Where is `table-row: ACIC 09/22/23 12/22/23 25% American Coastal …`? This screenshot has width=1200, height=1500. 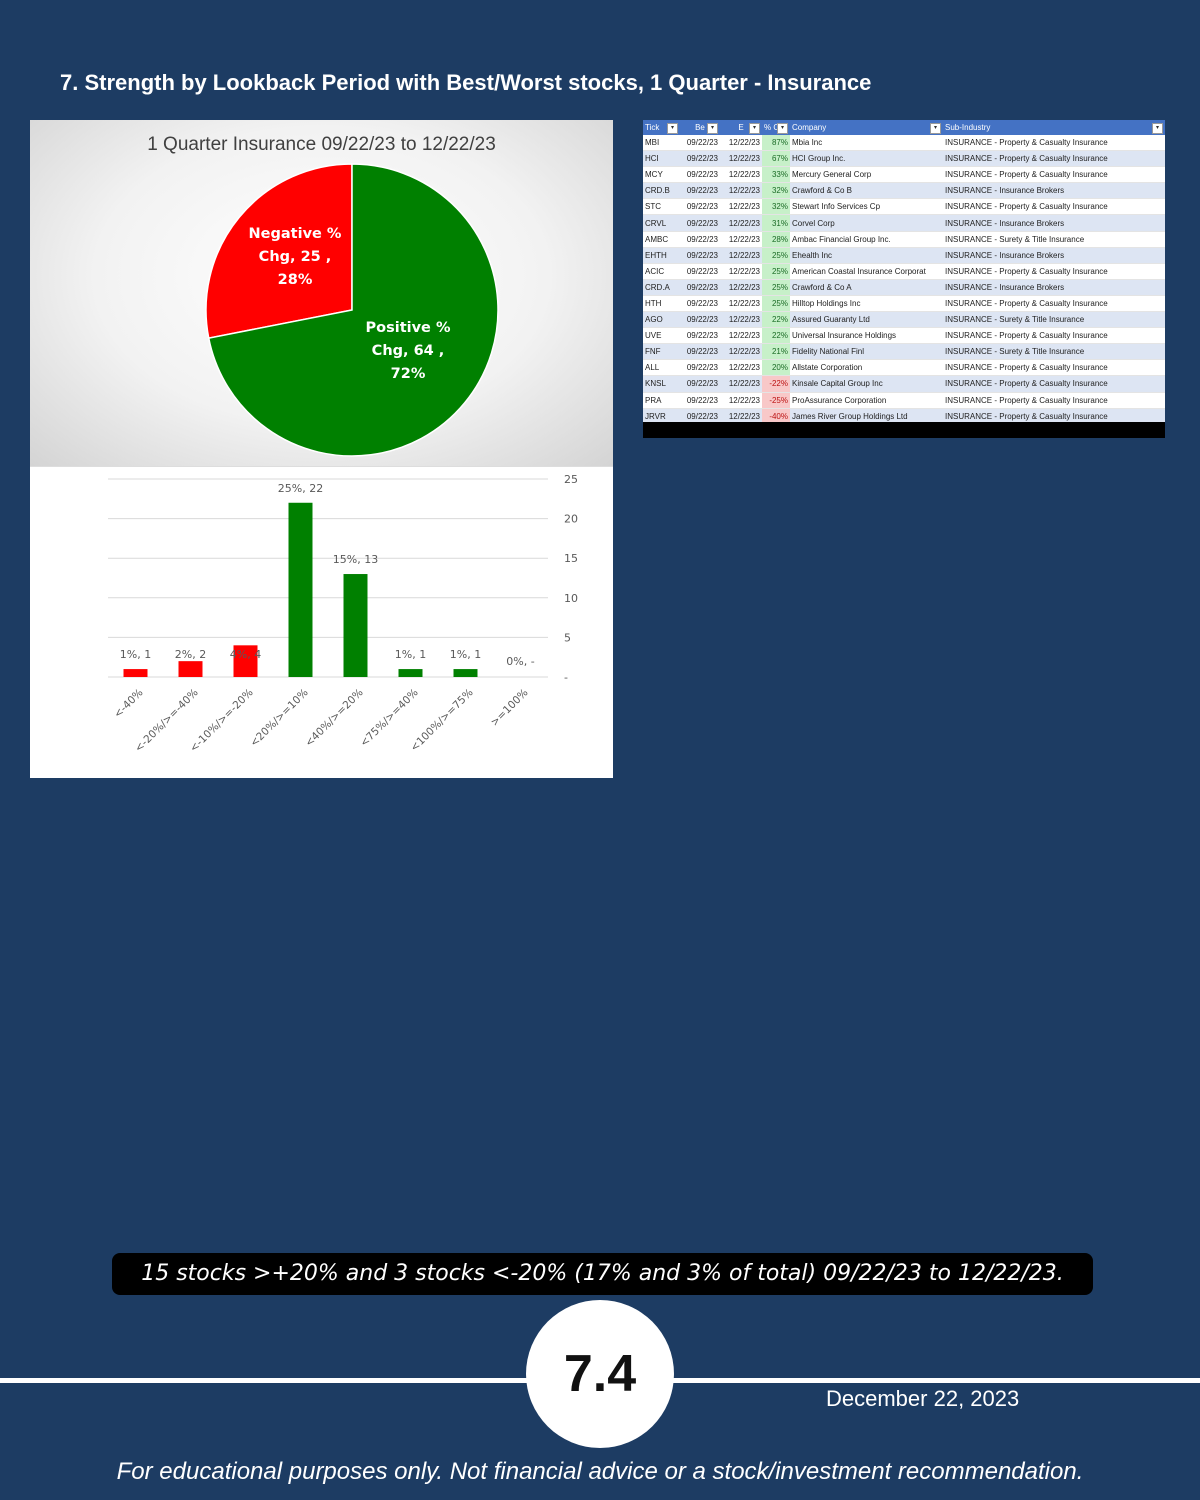 table-row: ACIC 09/22/23 12/22/23 25% American Coastal … is located at coordinates (904, 271).